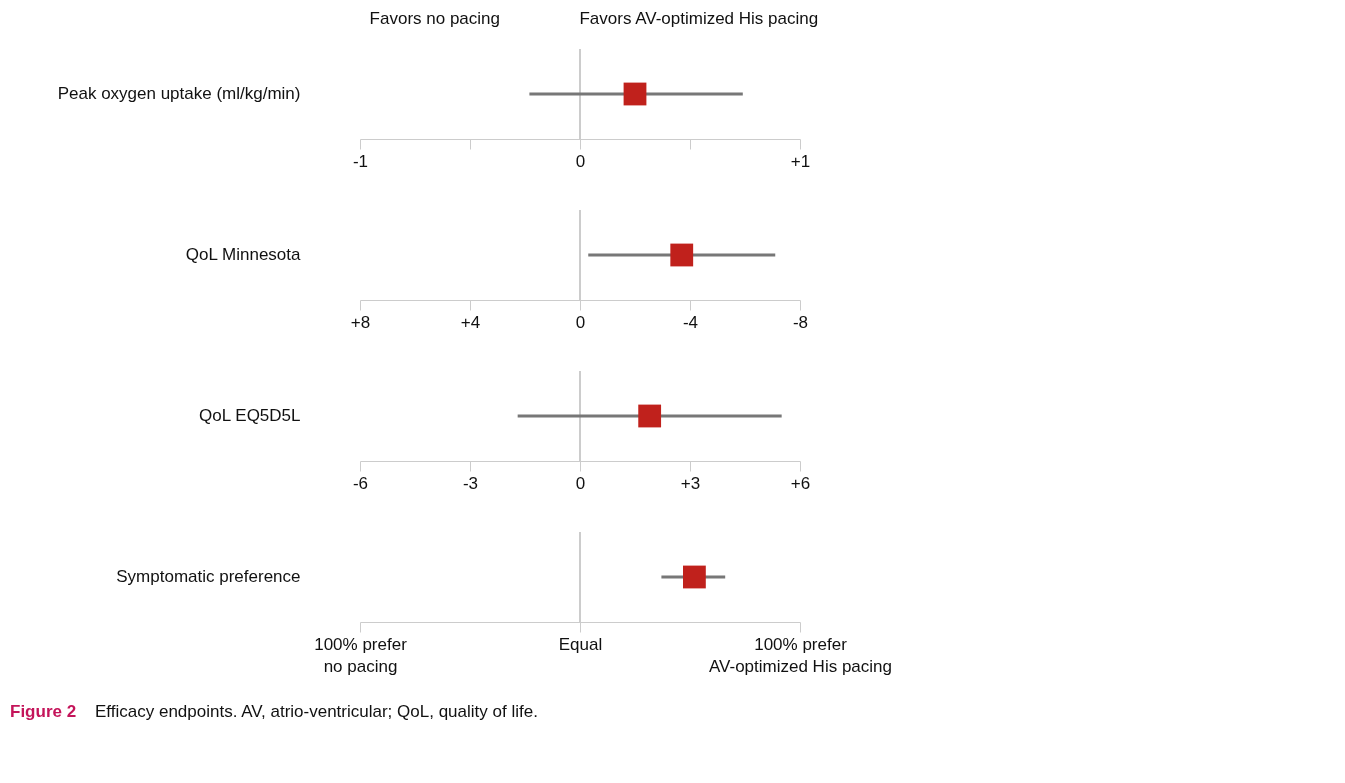 The width and height of the screenshot is (1345, 783). What do you see at coordinates (360, 161) in the screenshot?
I see `x-tick-label: -1` at bounding box center [360, 161].